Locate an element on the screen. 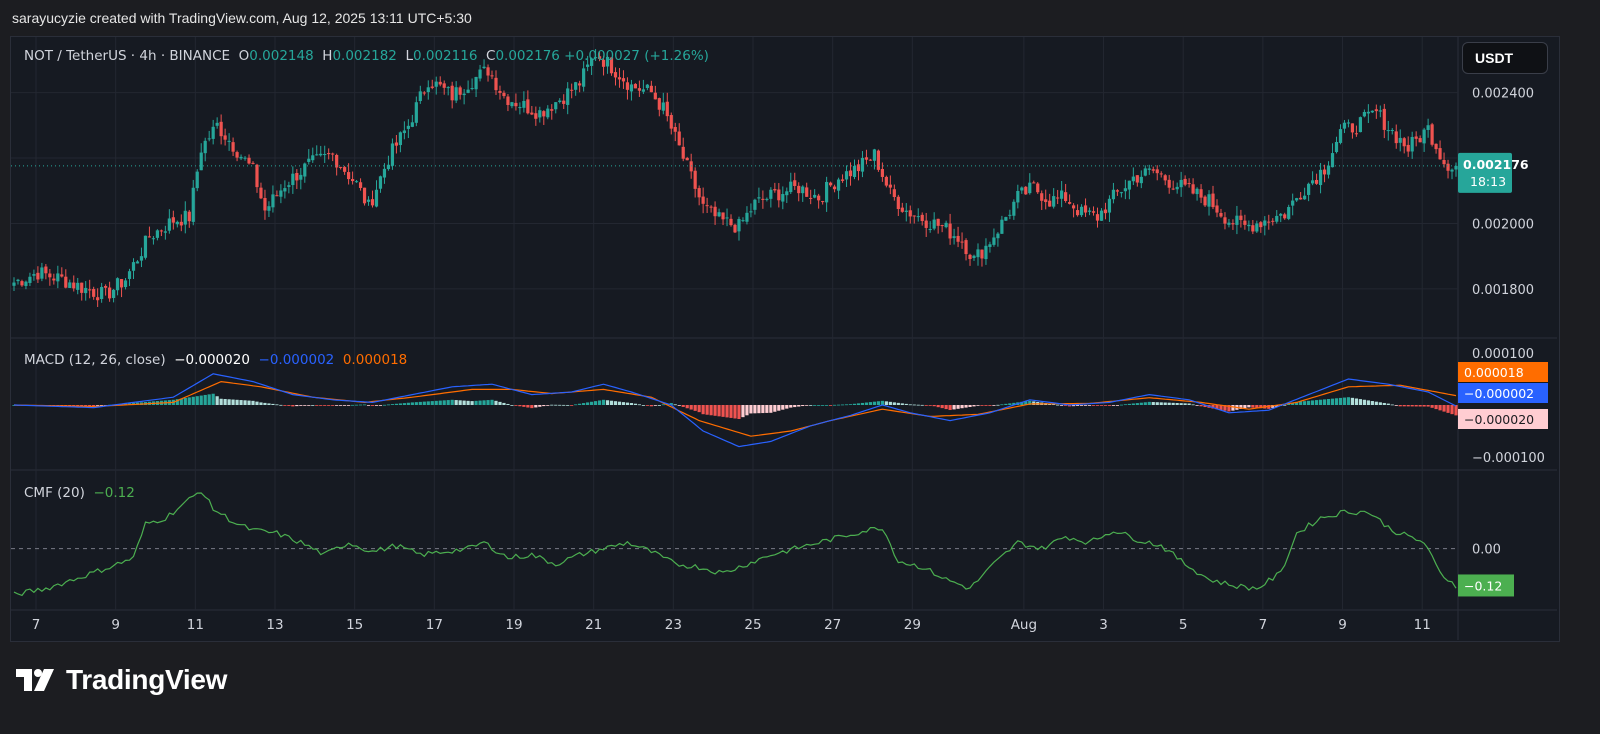 Image resolution: width=1600 pixels, height=734 pixels. price-tick-label: 0.001800 is located at coordinates (1503, 290).